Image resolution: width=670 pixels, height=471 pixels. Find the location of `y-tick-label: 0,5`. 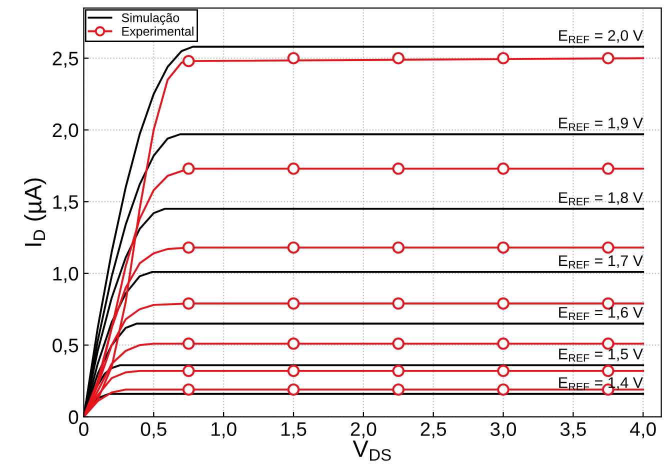

y-tick-label: 0,5 is located at coordinates (65, 346).